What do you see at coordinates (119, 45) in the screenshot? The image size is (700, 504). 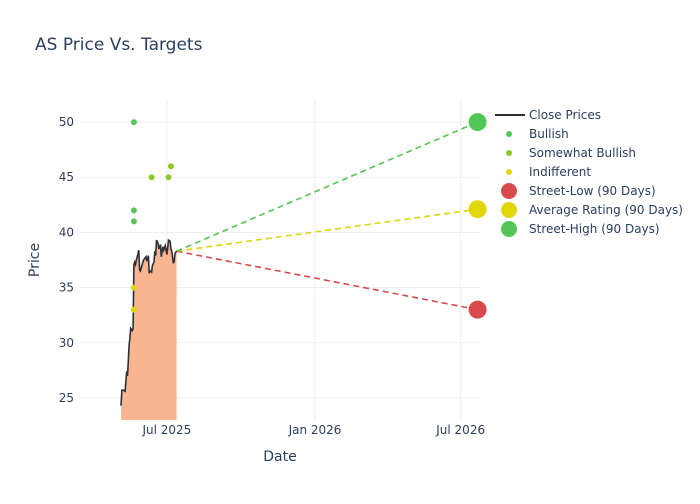 I see `chart-title: AS Price Vs. Targets` at bounding box center [119, 45].